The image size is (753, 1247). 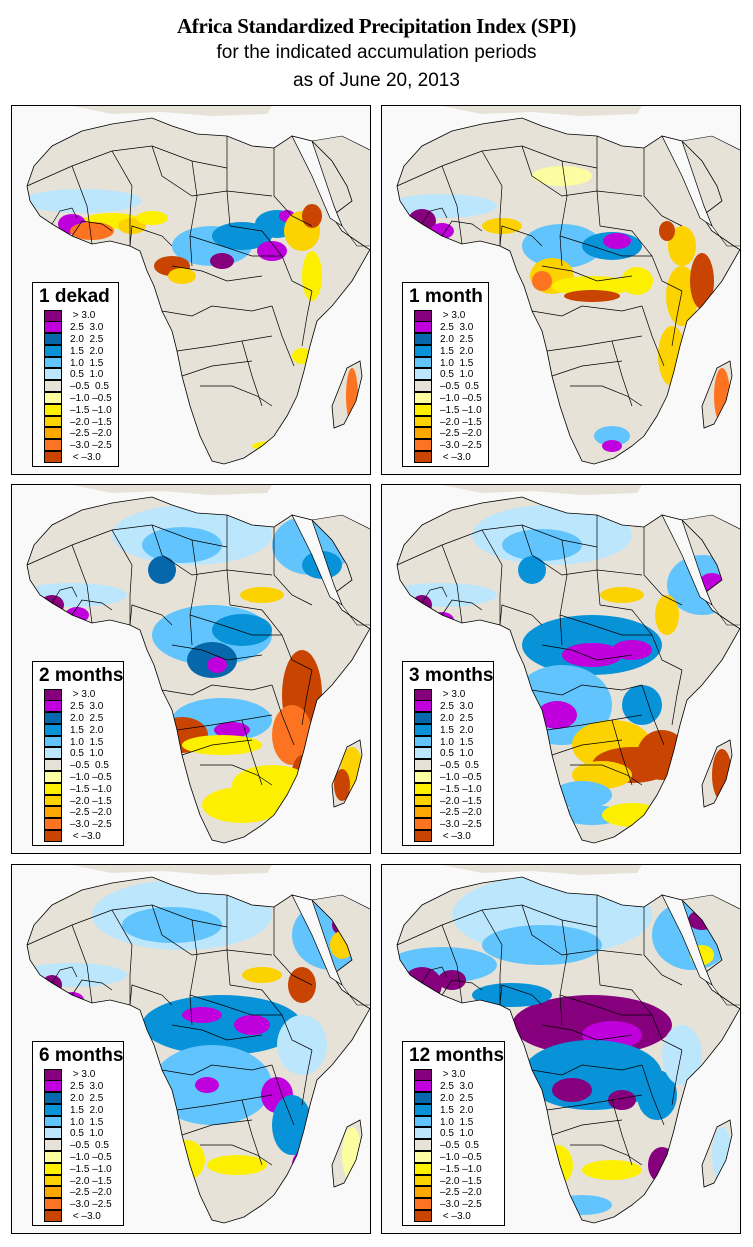 I want to click on figure-date: as of June 20, 2013, so click(x=376, y=80).